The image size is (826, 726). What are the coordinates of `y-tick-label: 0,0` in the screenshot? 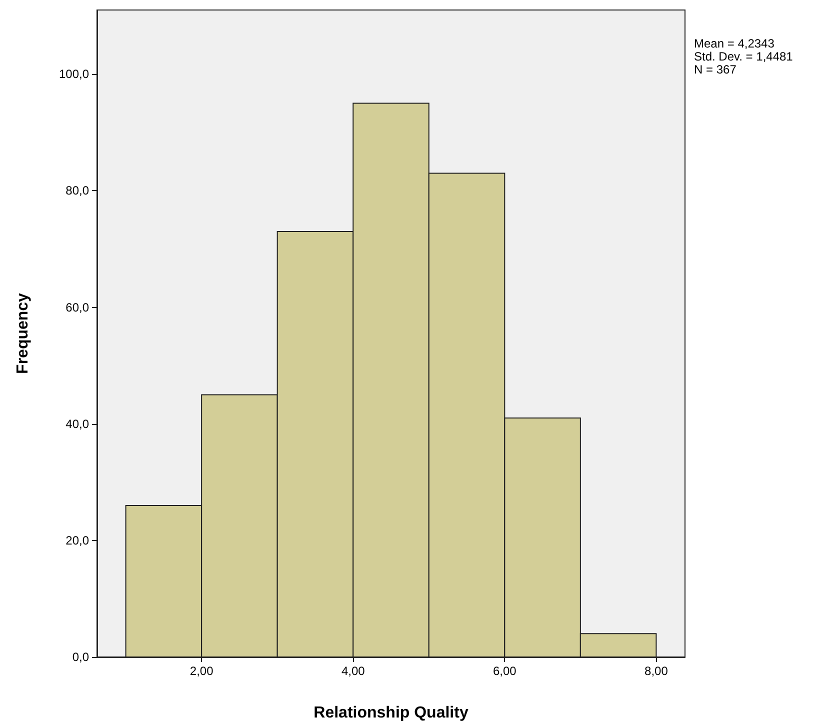 It's located at (81, 657).